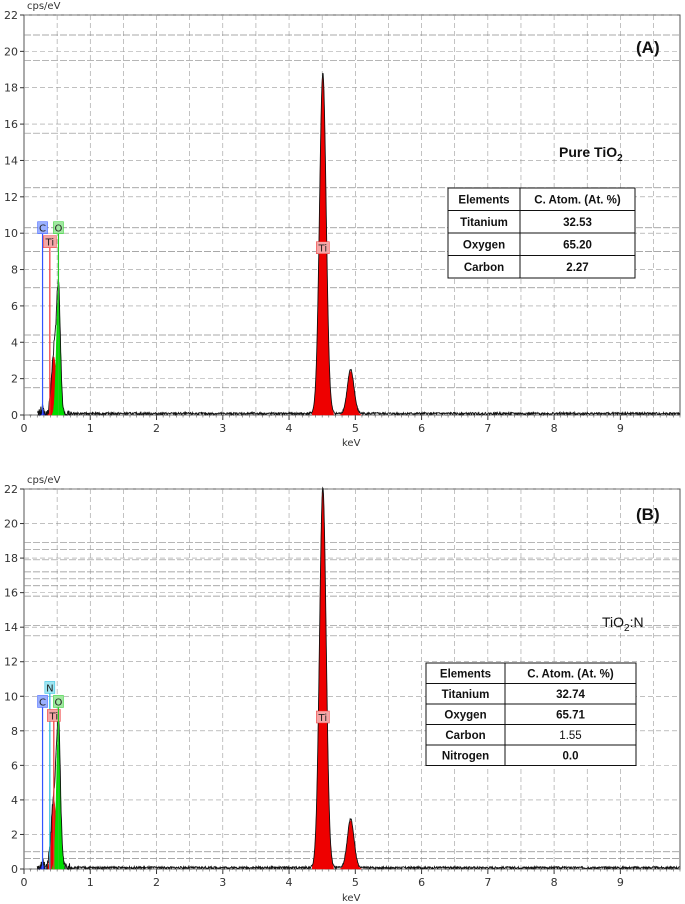 The width and height of the screenshot is (685, 904). Describe the element at coordinates (577, 223) in the screenshot. I see `table-cell: 32.53` at that location.